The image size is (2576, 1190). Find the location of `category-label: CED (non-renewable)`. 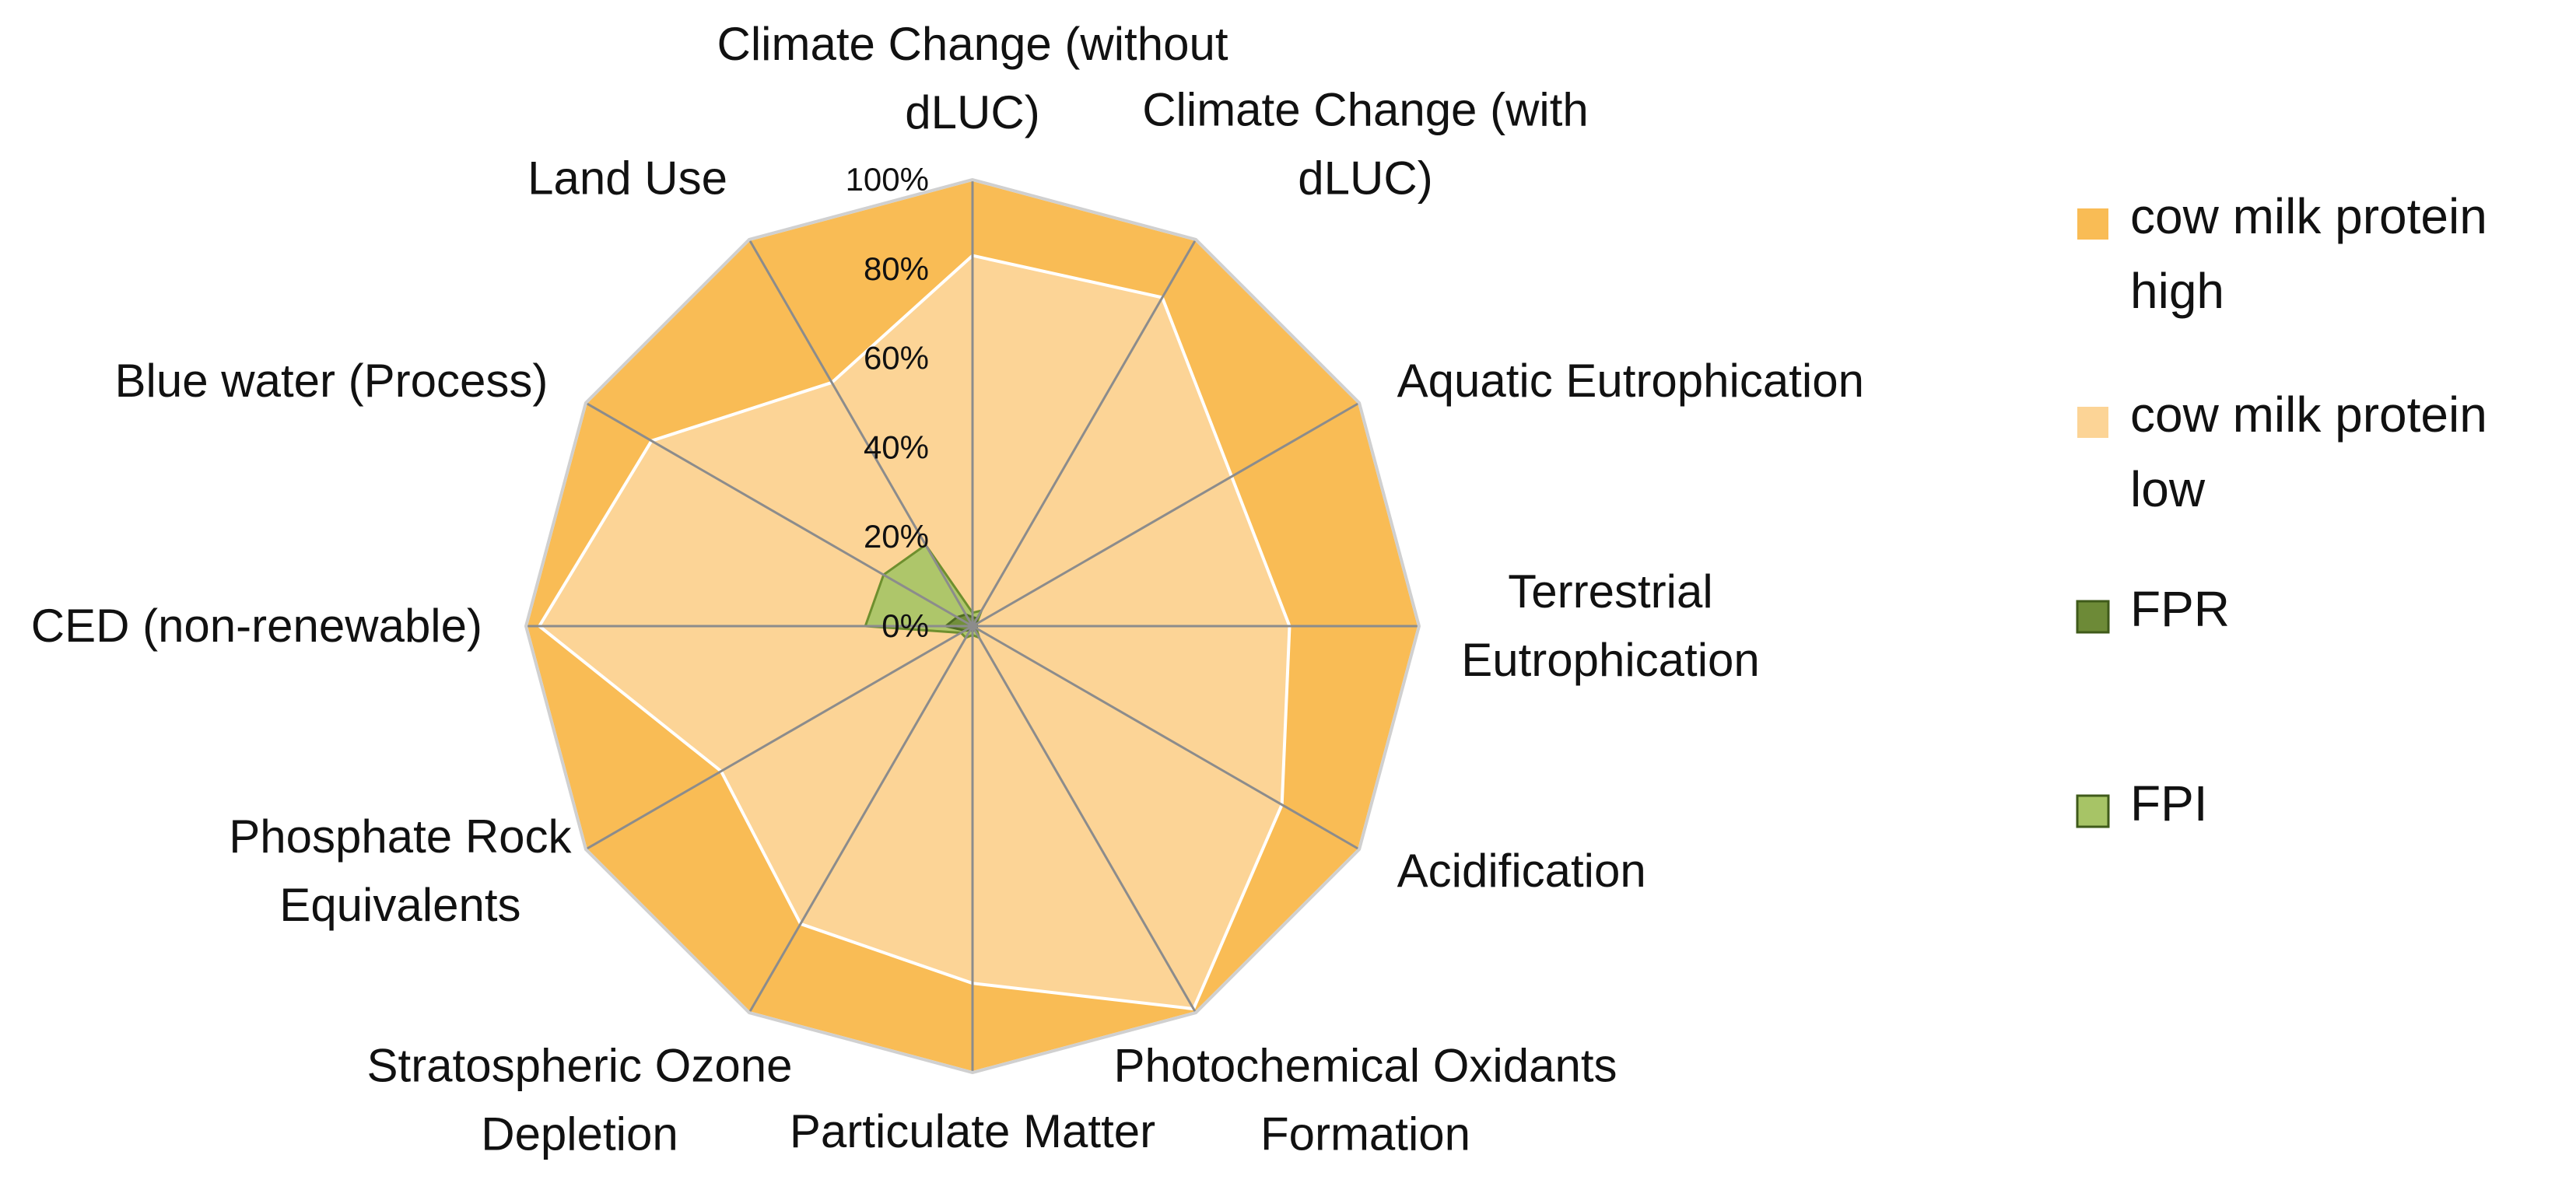

category-label: CED (non-renewable) is located at coordinates (256, 626).